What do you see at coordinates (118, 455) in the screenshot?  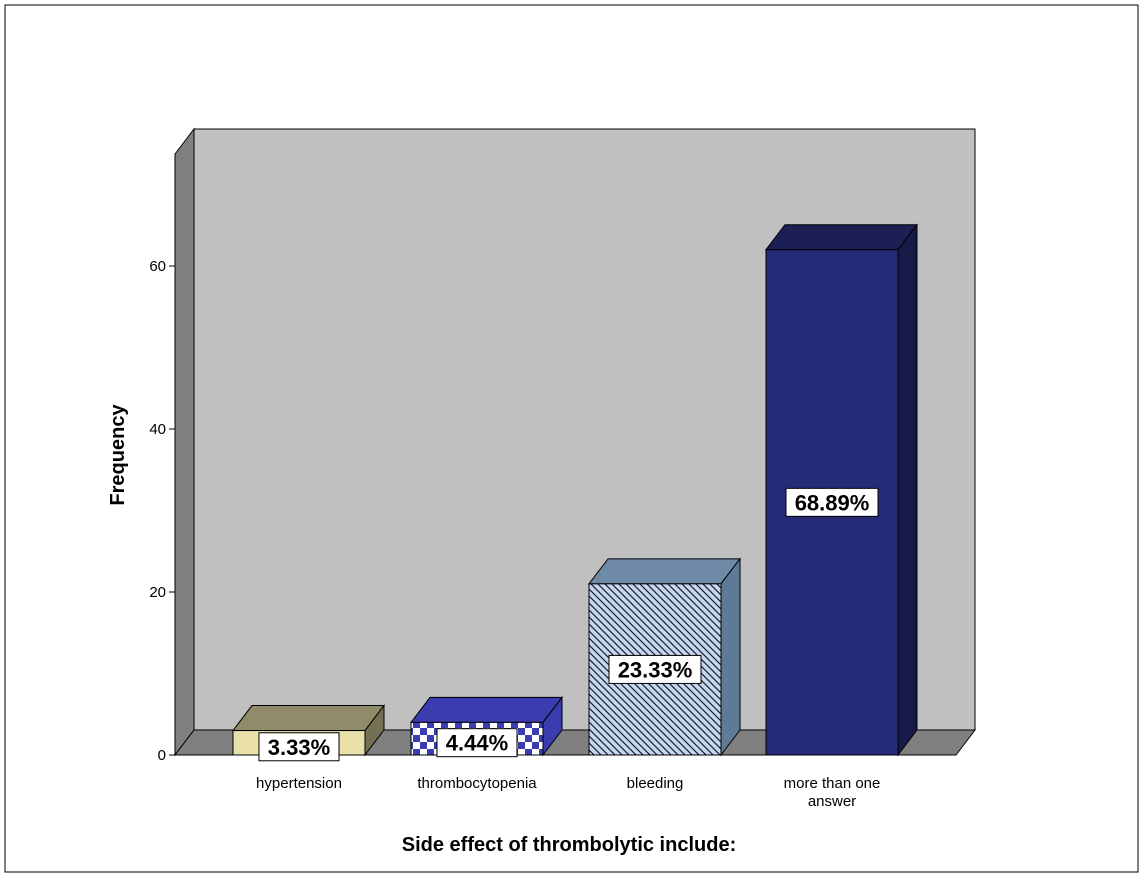 I see `y-axis-title: Frequency` at bounding box center [118, 455].